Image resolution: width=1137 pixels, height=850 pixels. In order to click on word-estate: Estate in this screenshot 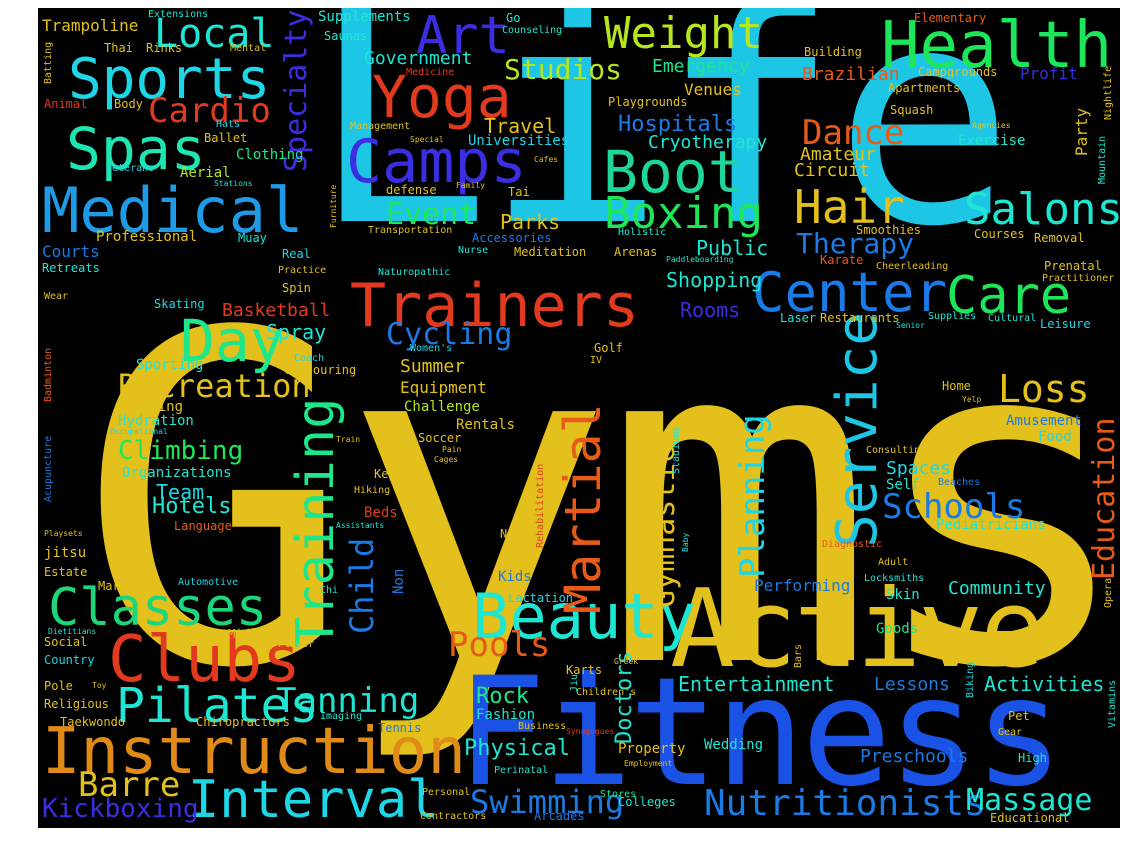, I will do `click(66, 572)`.